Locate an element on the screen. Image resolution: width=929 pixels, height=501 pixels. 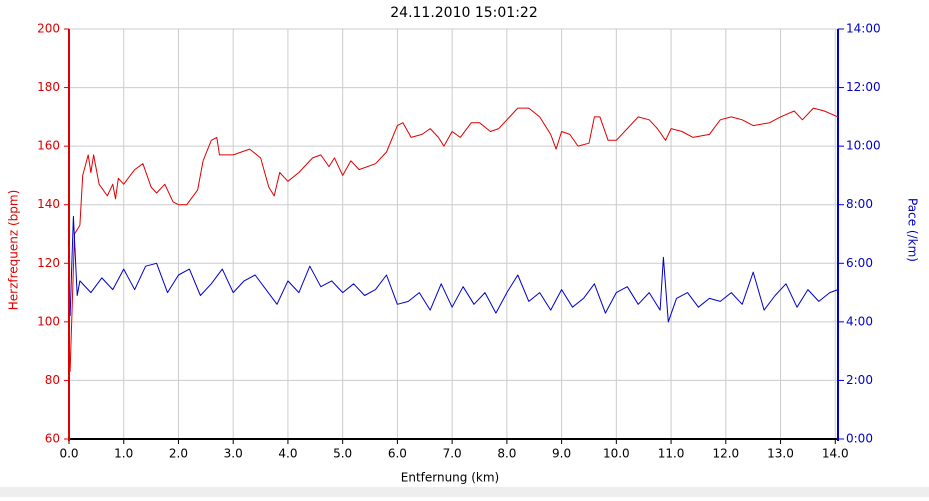
y-tick-label: 180 is located at coordinates (48, 87).